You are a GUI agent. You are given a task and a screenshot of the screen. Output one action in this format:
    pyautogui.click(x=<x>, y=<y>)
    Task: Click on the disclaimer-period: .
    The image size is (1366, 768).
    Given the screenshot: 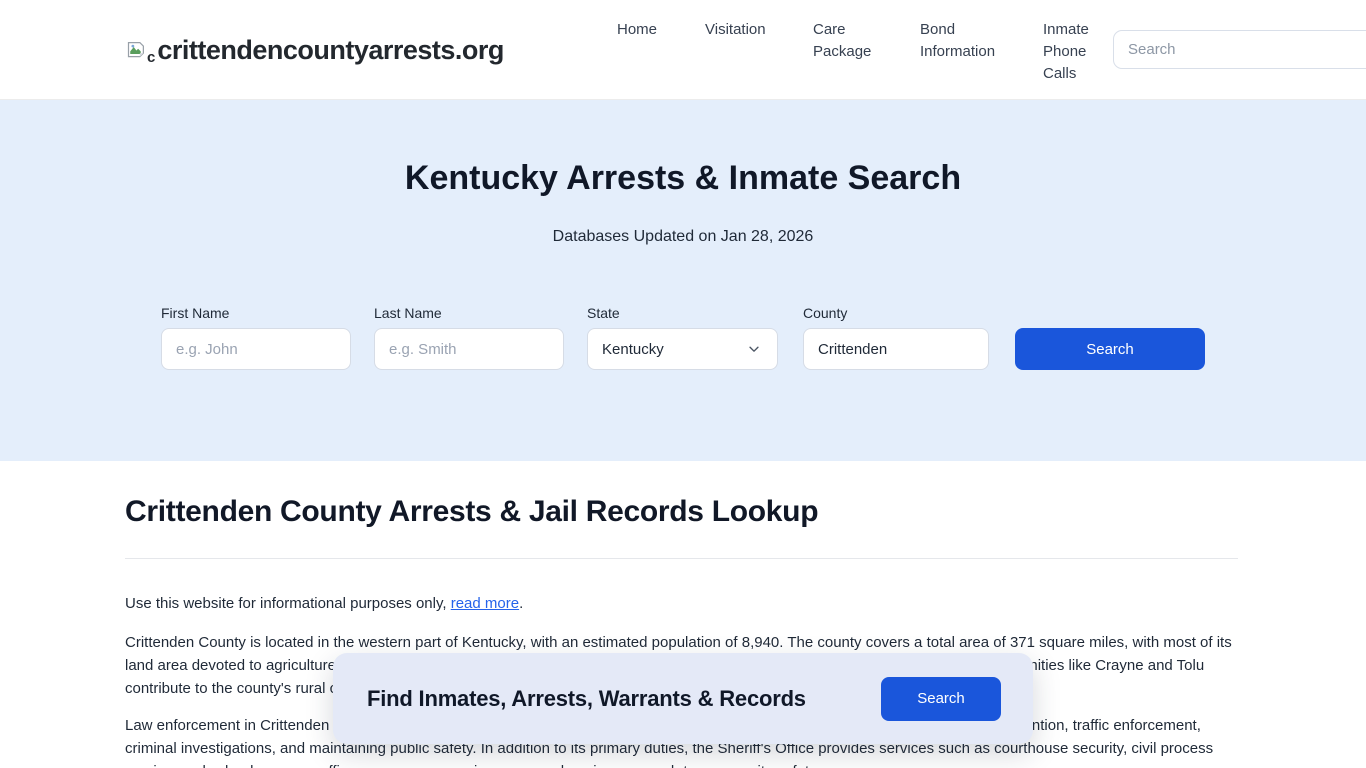 What is the action you would take?
    pyautogui.click(x=521, y=603)
    